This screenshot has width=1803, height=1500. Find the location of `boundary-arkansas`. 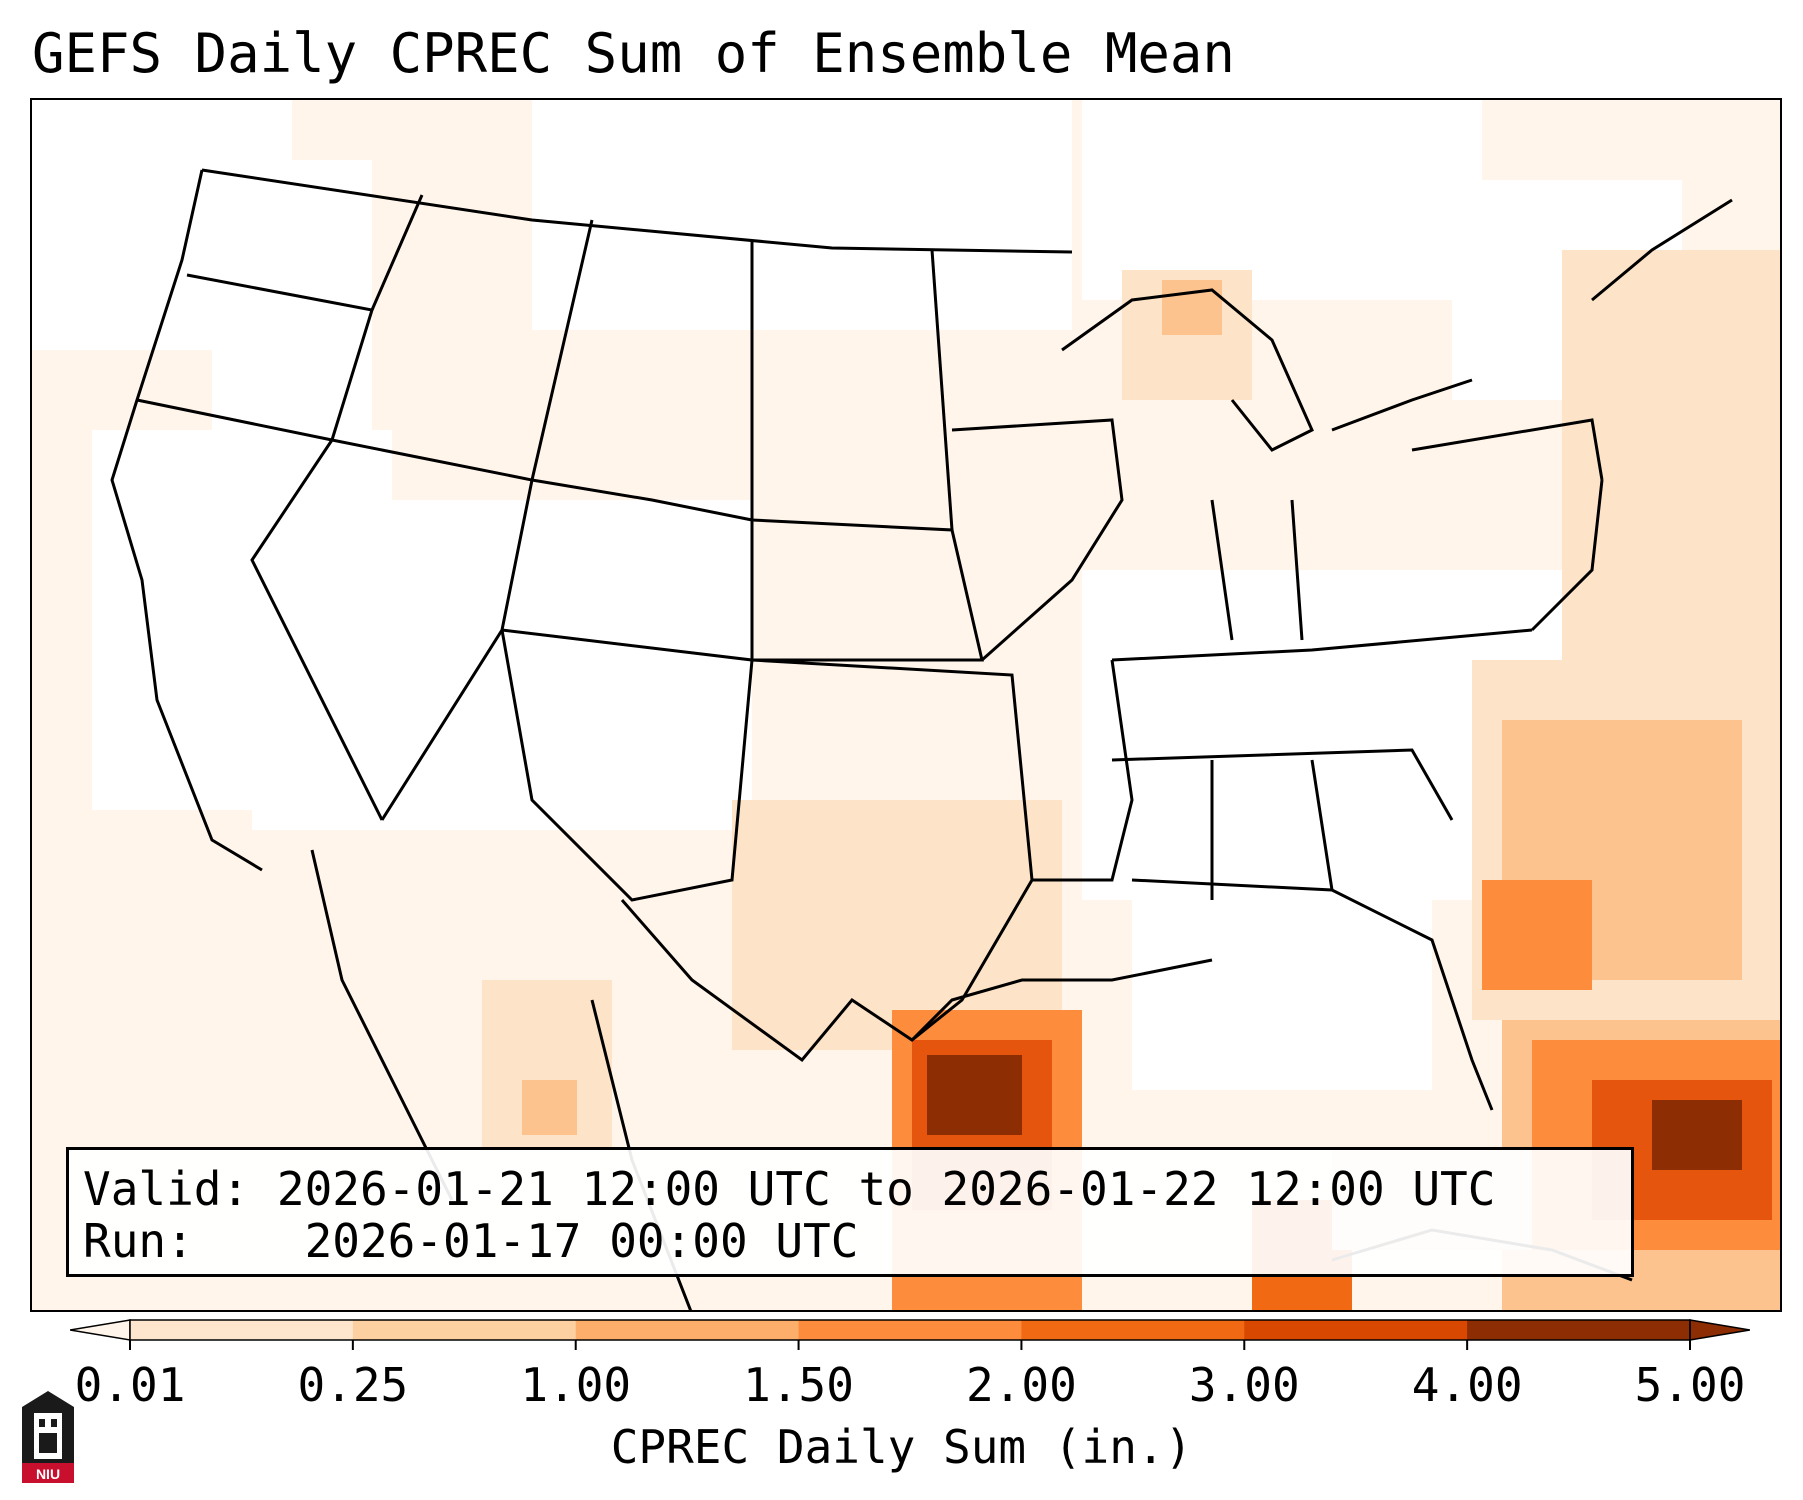

boundary-arkansas is located at coordinates (1083, 770).